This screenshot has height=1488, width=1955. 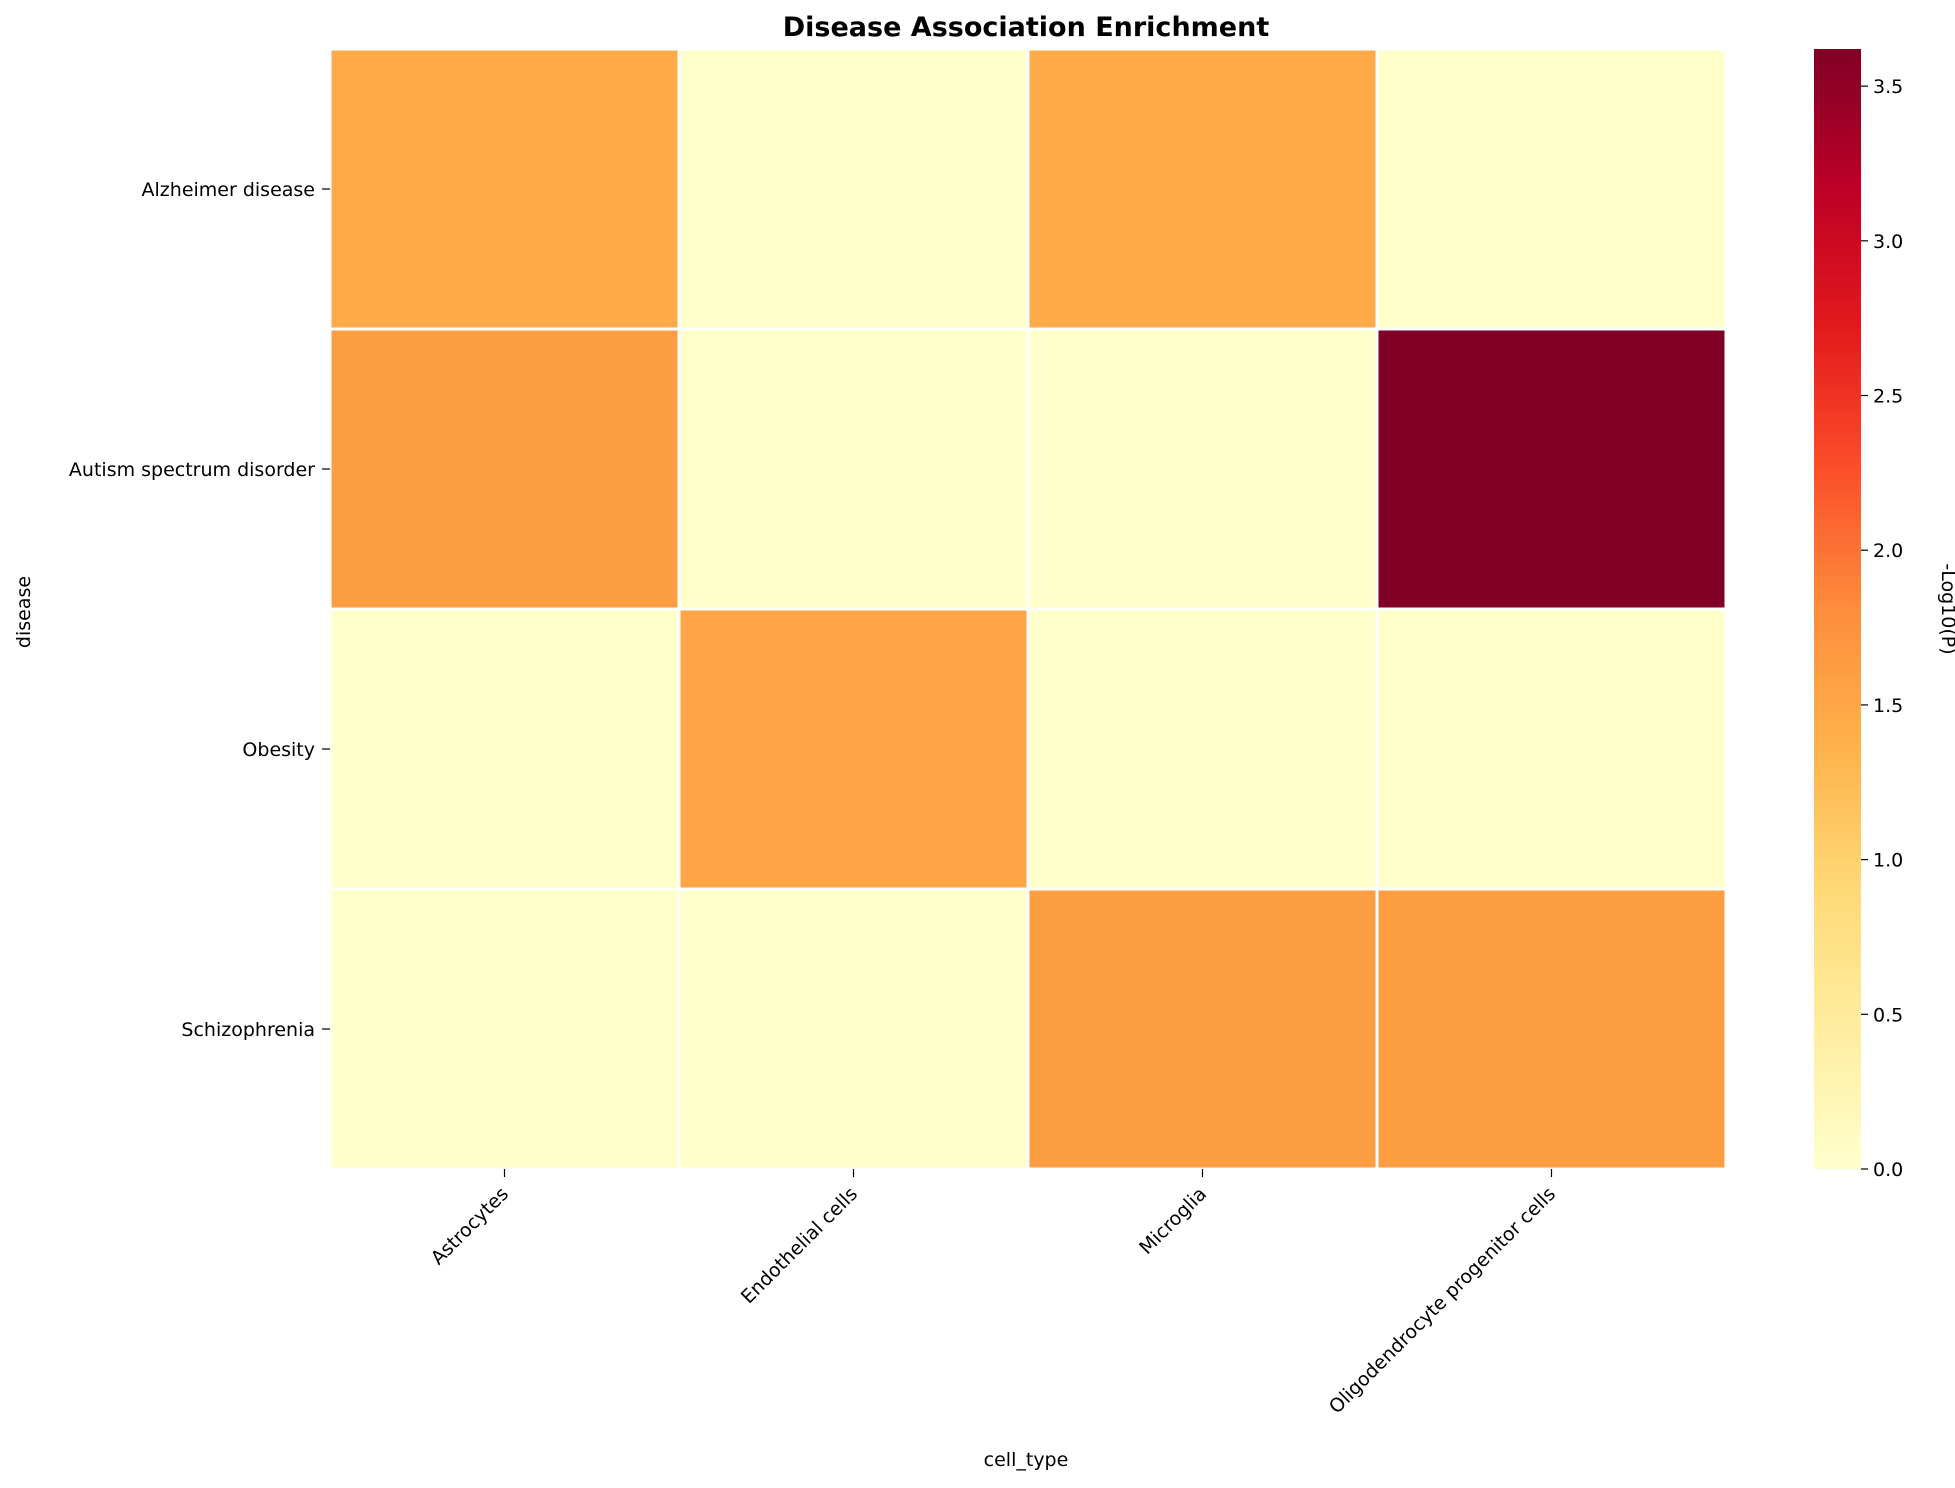 I want to click on x-axis-label: cell_type, so click(x=1026, y=1460).